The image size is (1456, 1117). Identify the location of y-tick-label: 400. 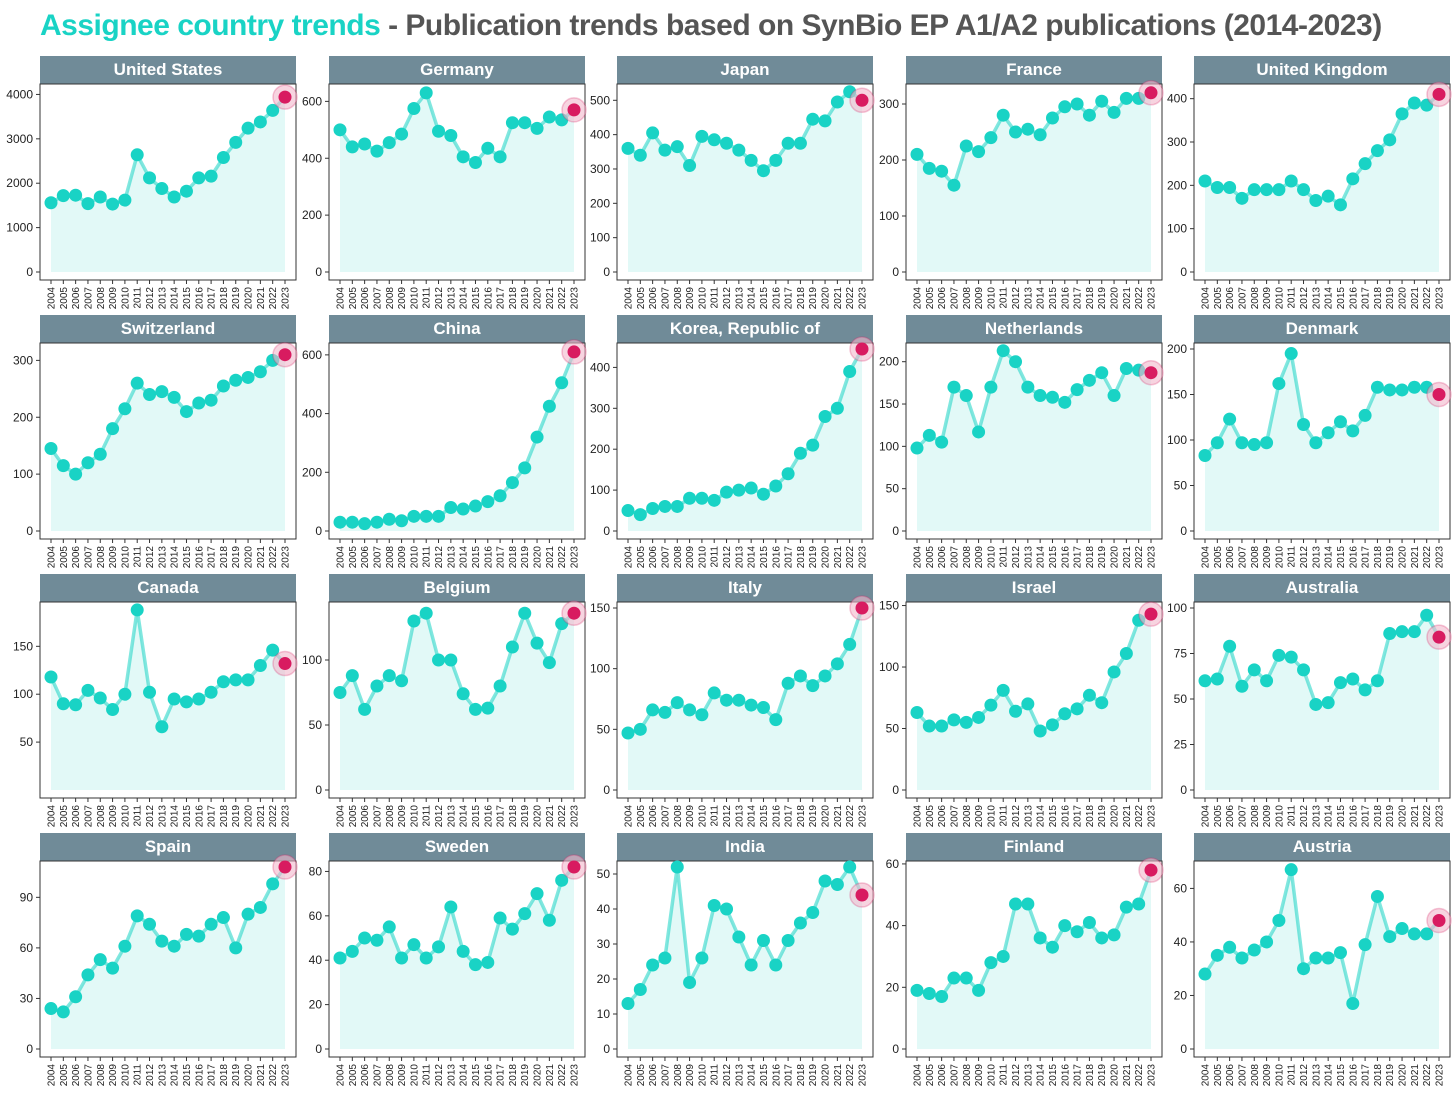
(1177, 99).